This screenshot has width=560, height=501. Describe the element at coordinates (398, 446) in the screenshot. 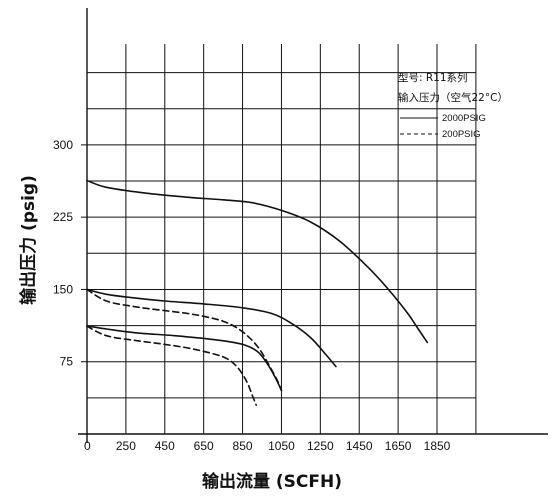

I see `x-tick-label: 1650` at that location.